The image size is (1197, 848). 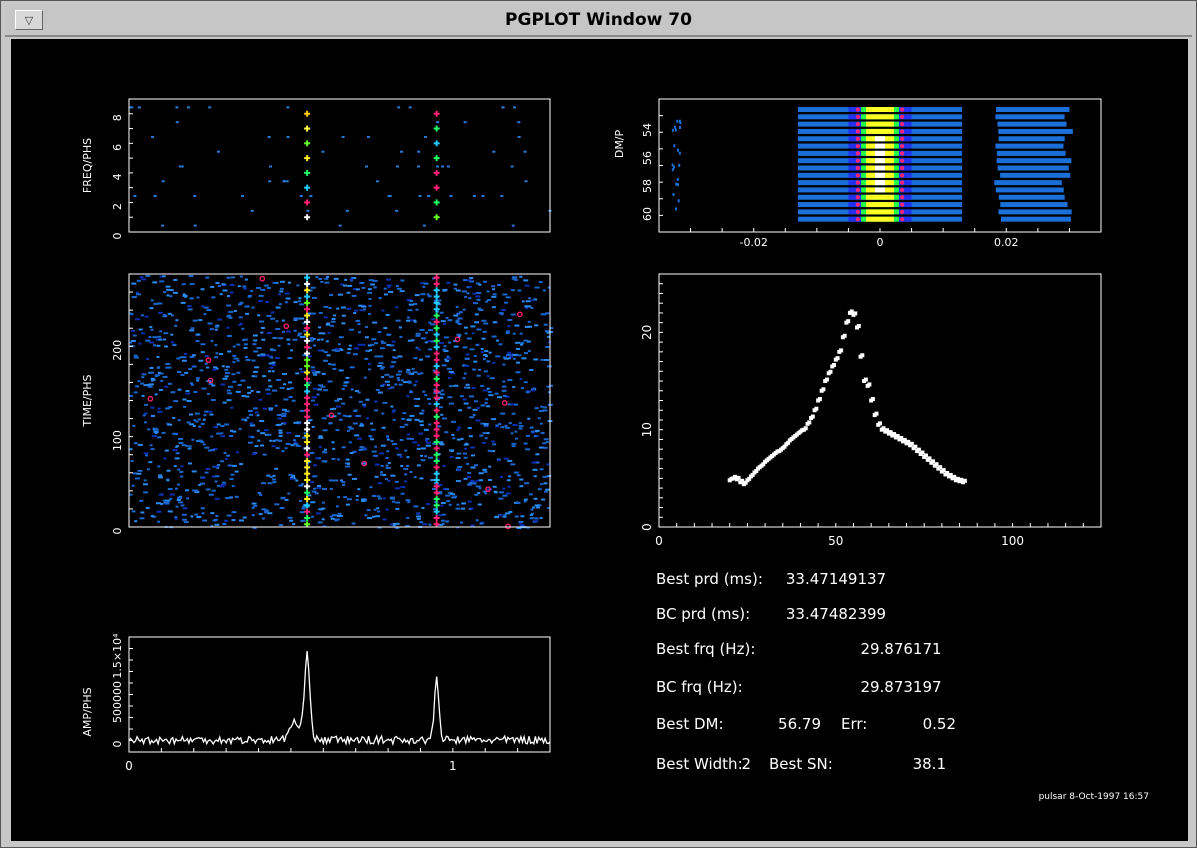 What do you see at coordinates (880, 190) in the screenshot?
I see `dm-peak` at bounding box center [880, 190].